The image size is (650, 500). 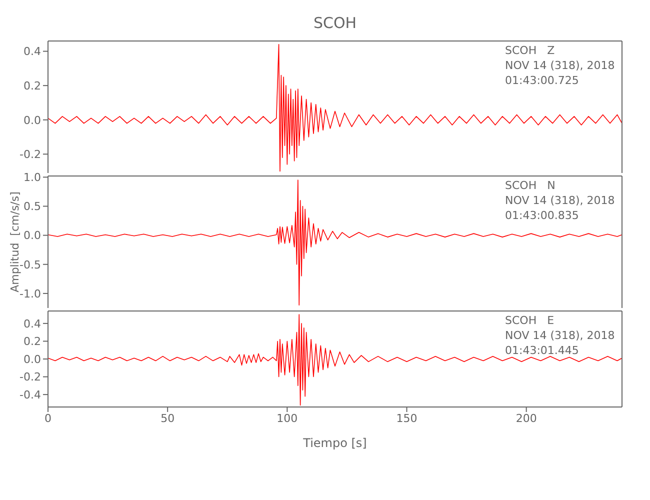 I want to click on annotation: 01:43:00.725, so click(x=542, y=80).